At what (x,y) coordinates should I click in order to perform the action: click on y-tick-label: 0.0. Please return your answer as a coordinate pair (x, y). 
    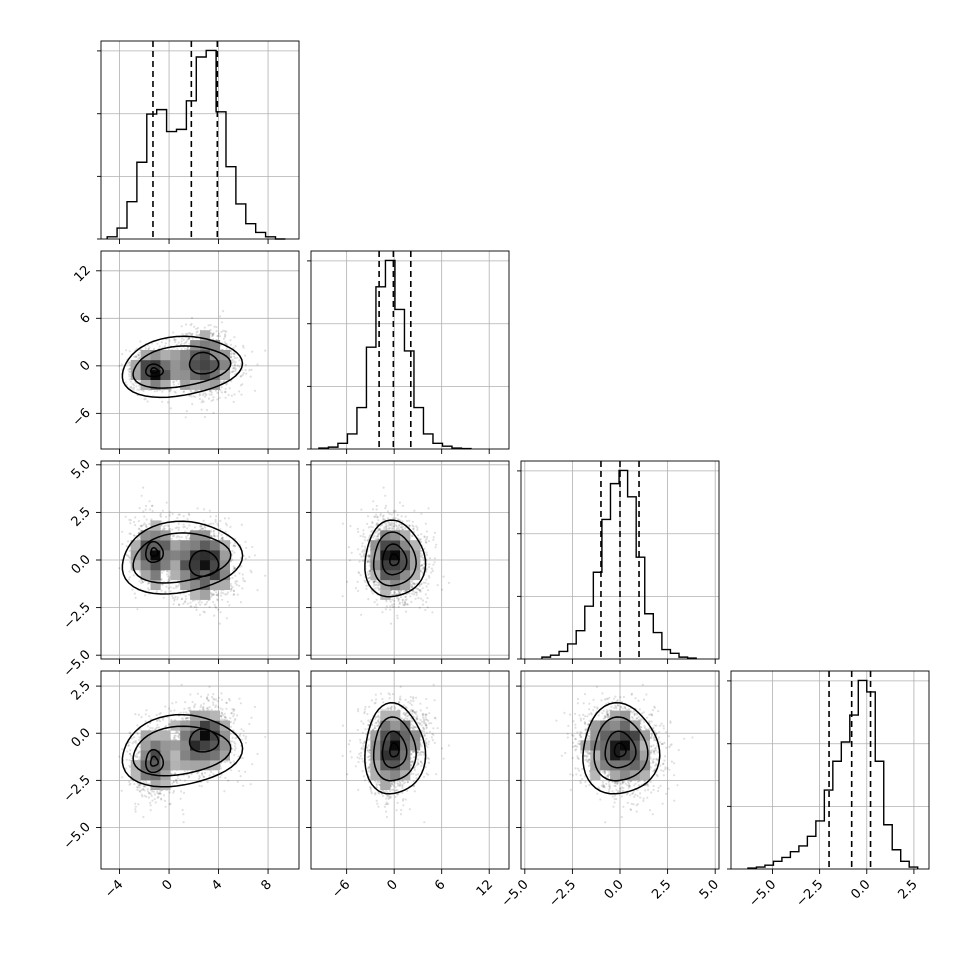
    Looking at the image, I should click on (81, 564).